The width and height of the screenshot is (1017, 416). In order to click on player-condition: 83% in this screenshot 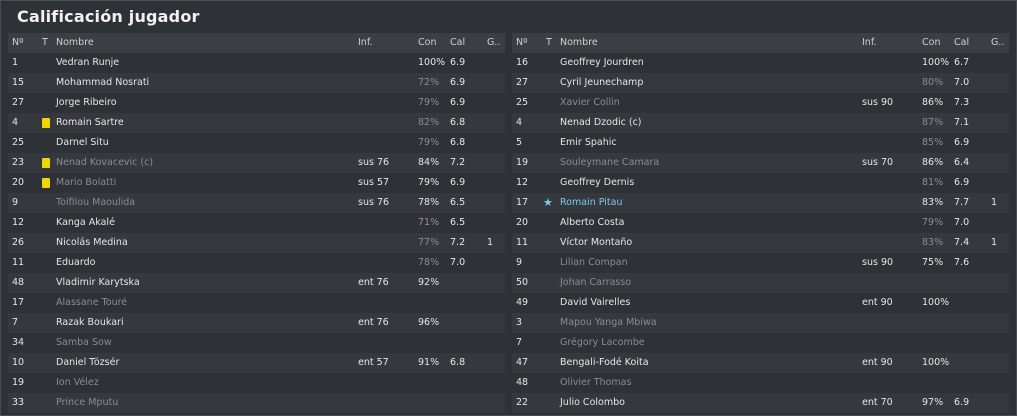, I will do `click(933, 202)`.